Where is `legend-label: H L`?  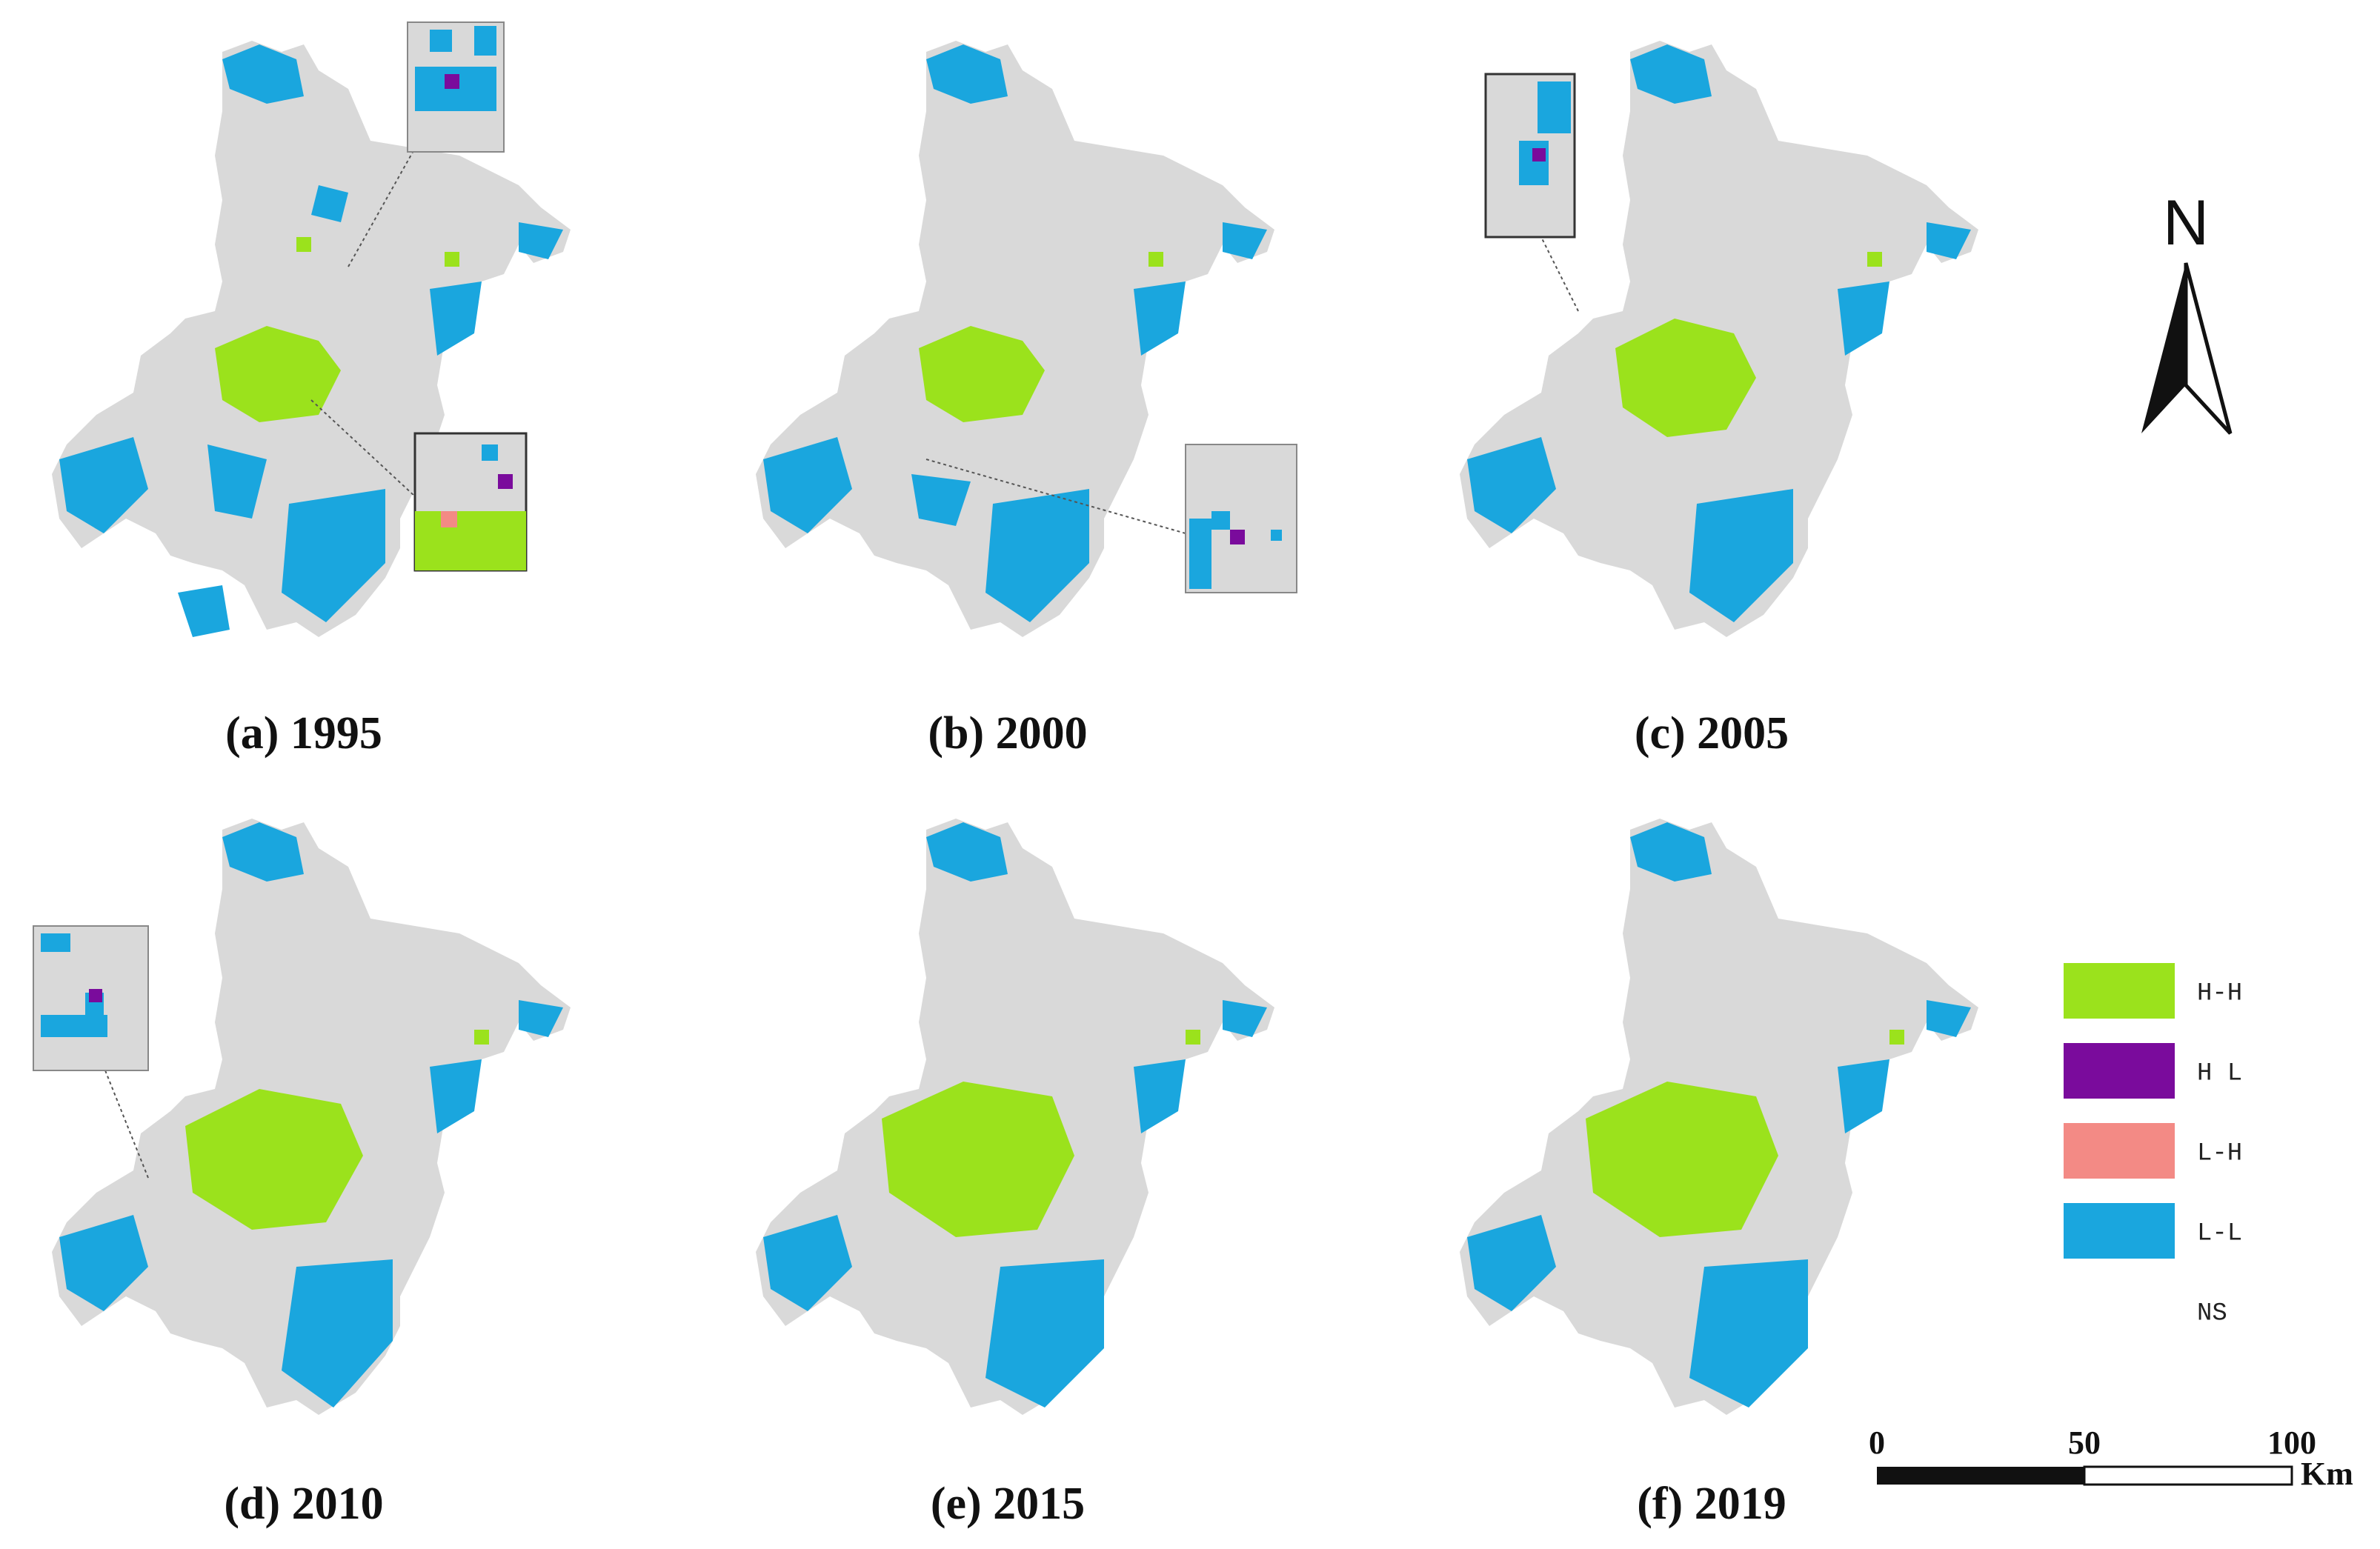 legend-label: H L is located at coordinates (2219, 1074).